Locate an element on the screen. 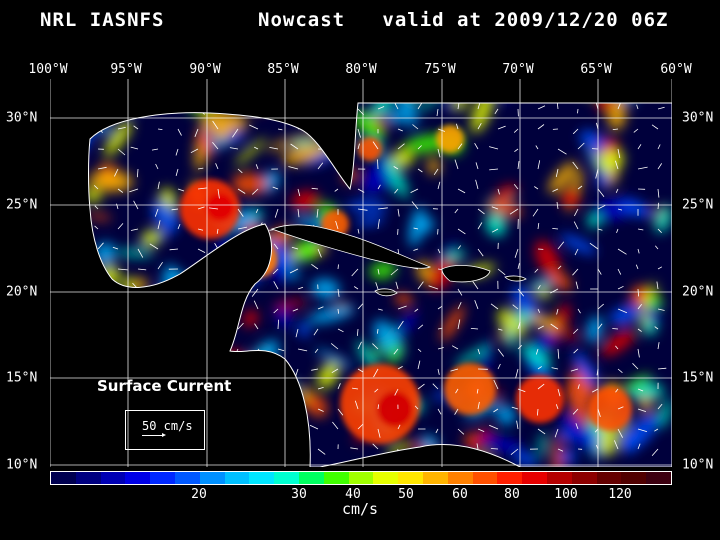 The image size is (720, 540). colorbar-label: 50 is located at coordinates (406, 494).